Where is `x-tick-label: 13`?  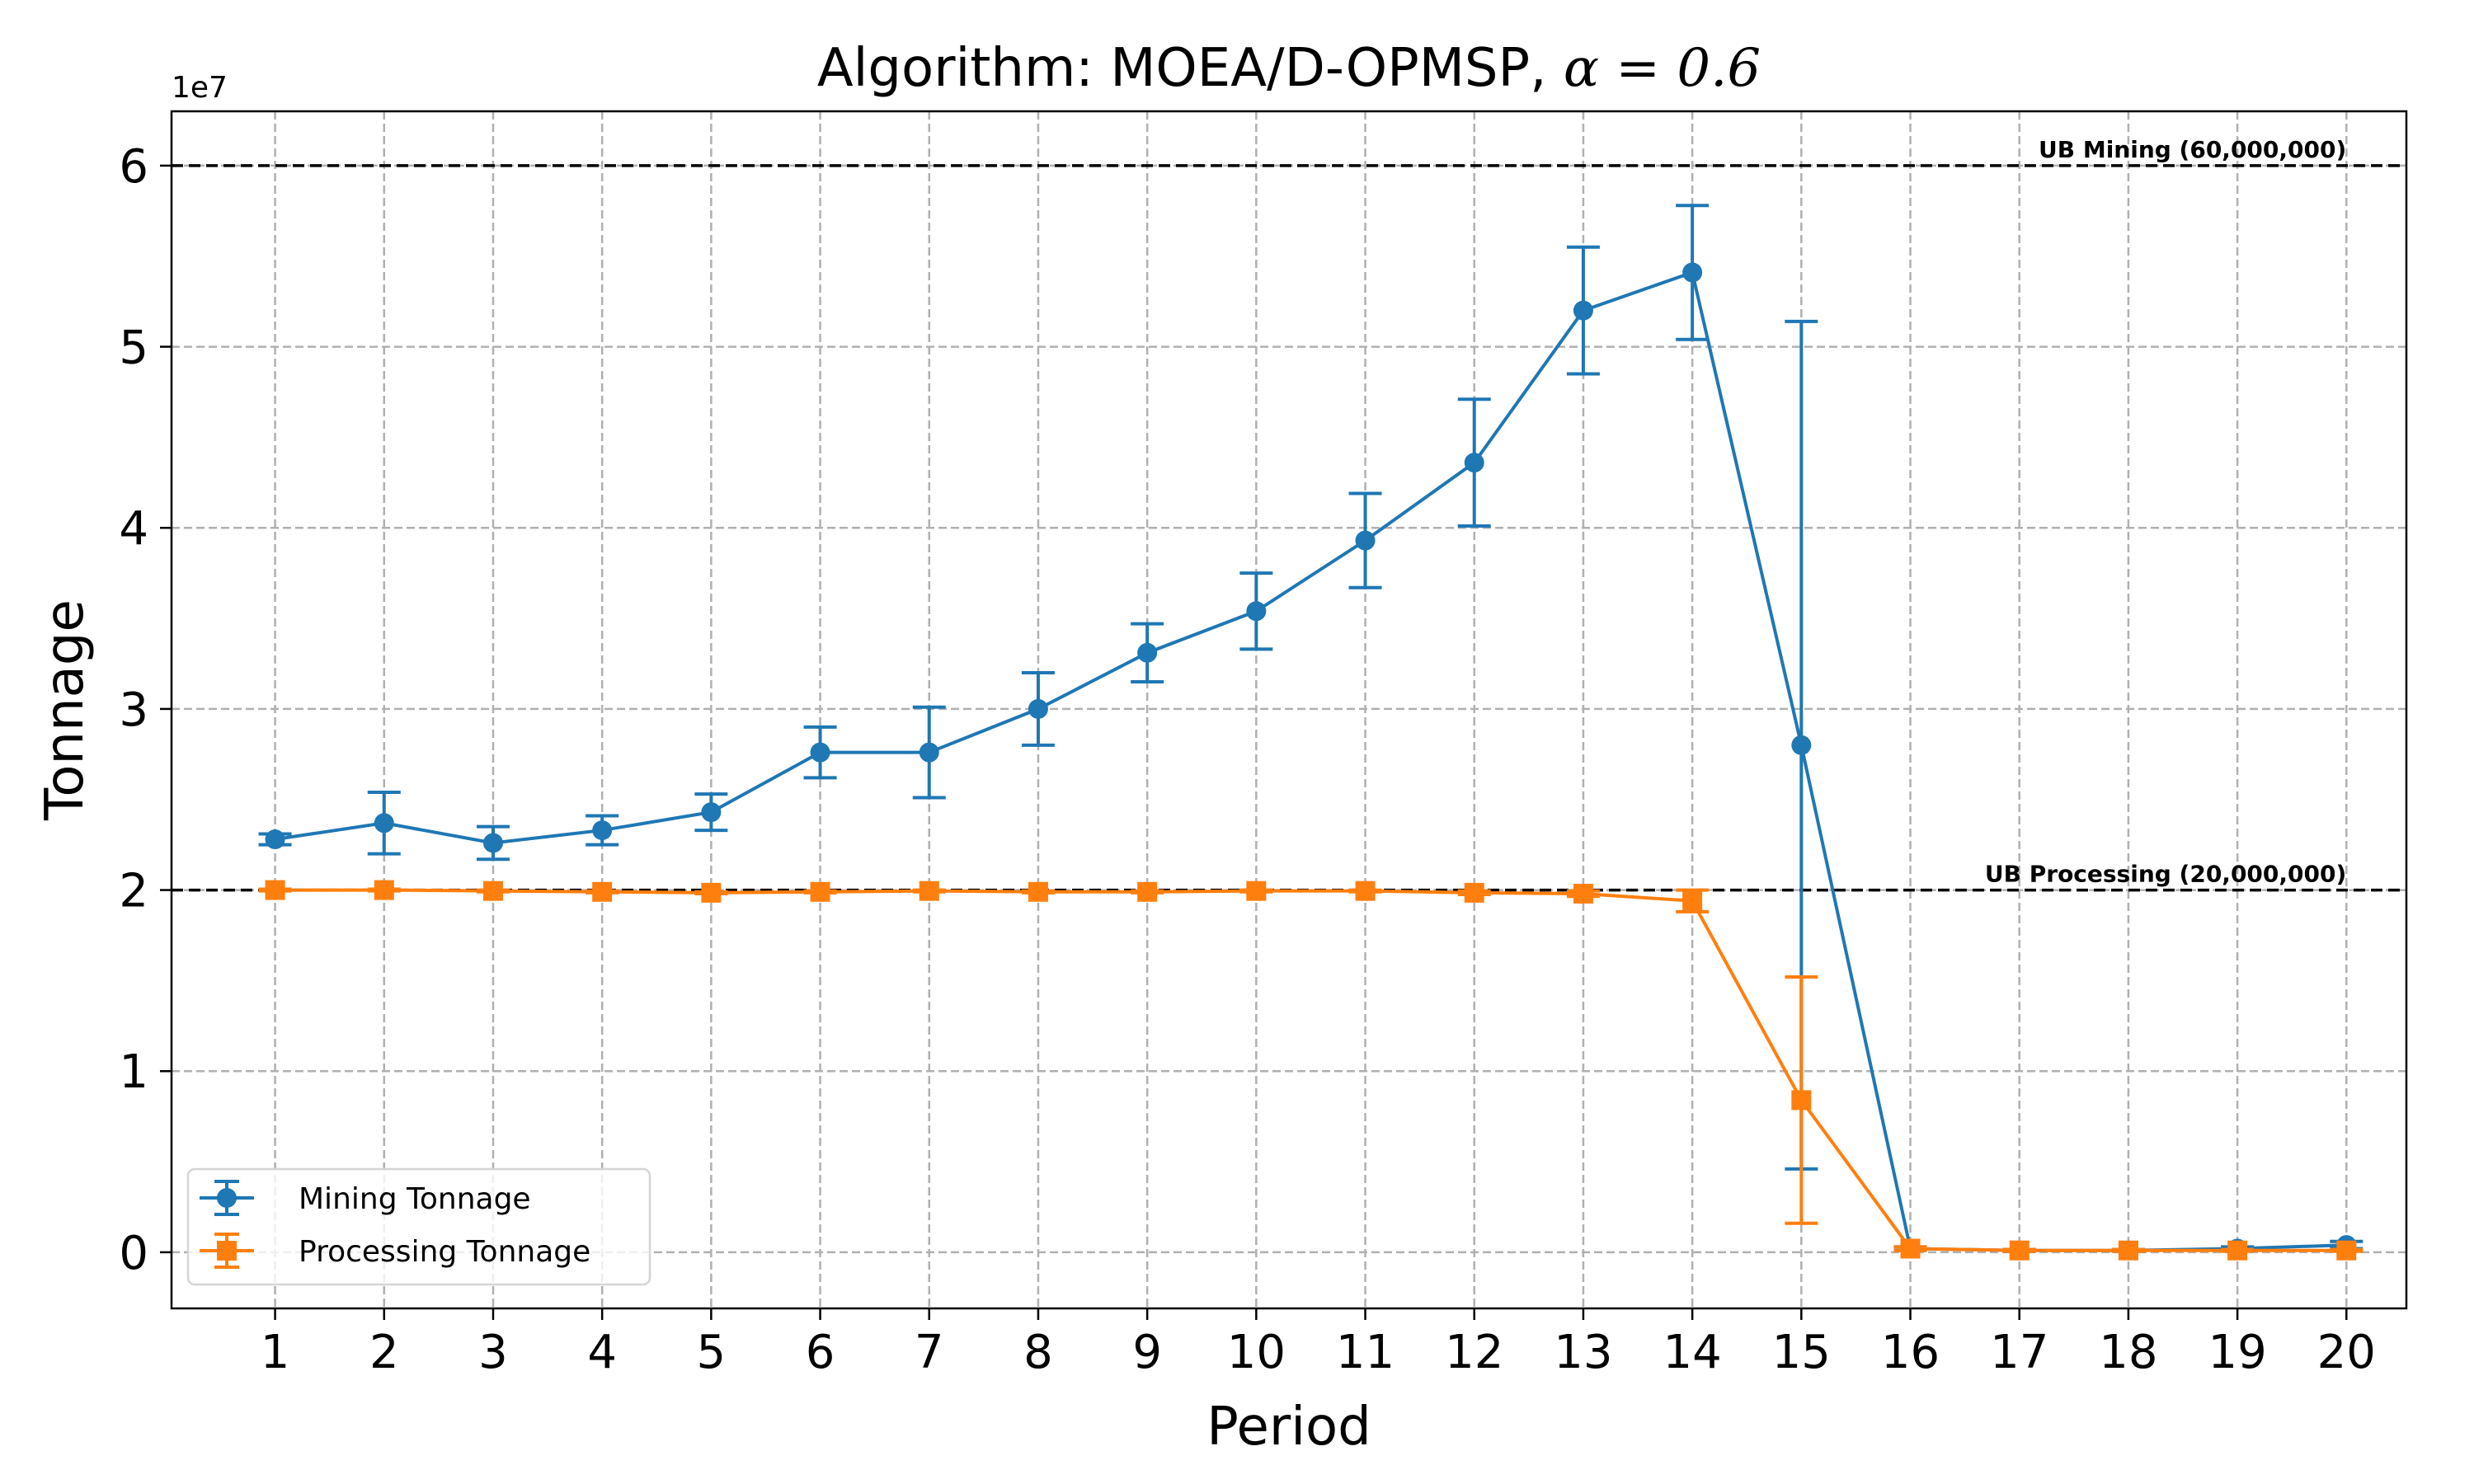 x-tick-label: 13 is located at coordinates (1583, 1352).